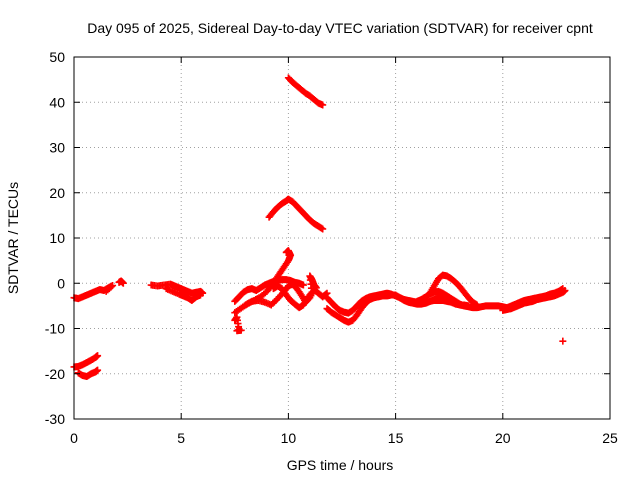  What do you see at coordinates (88, 373) in the screenshot?
I see `series-track-d` at bounding box center [88, 373].